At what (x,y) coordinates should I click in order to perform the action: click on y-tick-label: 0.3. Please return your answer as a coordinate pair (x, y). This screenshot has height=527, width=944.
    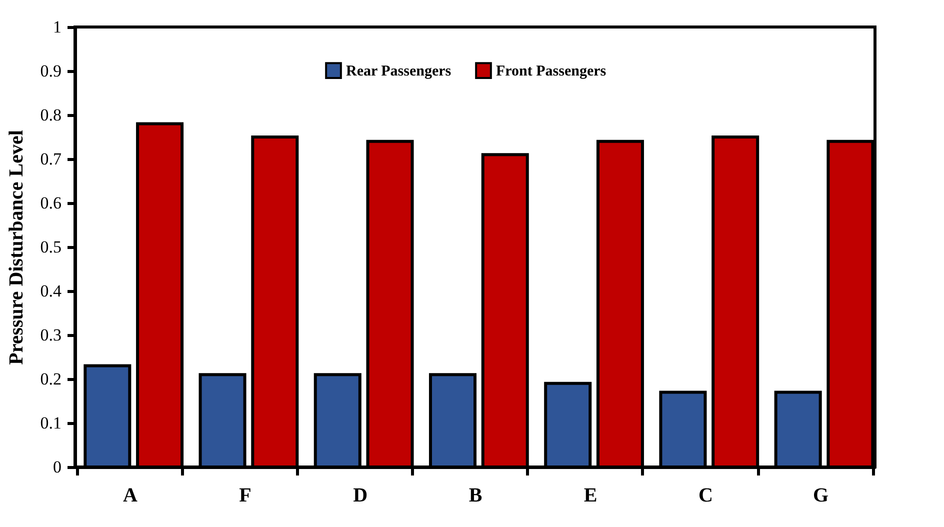
    Looking at the image, I should click on (51, 335).